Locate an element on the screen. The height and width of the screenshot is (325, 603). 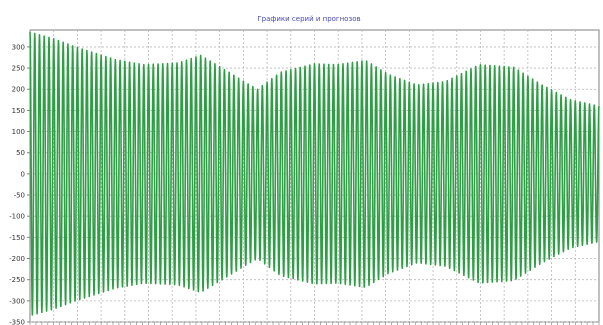
chart-title: Графики серий и прогнозов is located at coordinates (308, 19).